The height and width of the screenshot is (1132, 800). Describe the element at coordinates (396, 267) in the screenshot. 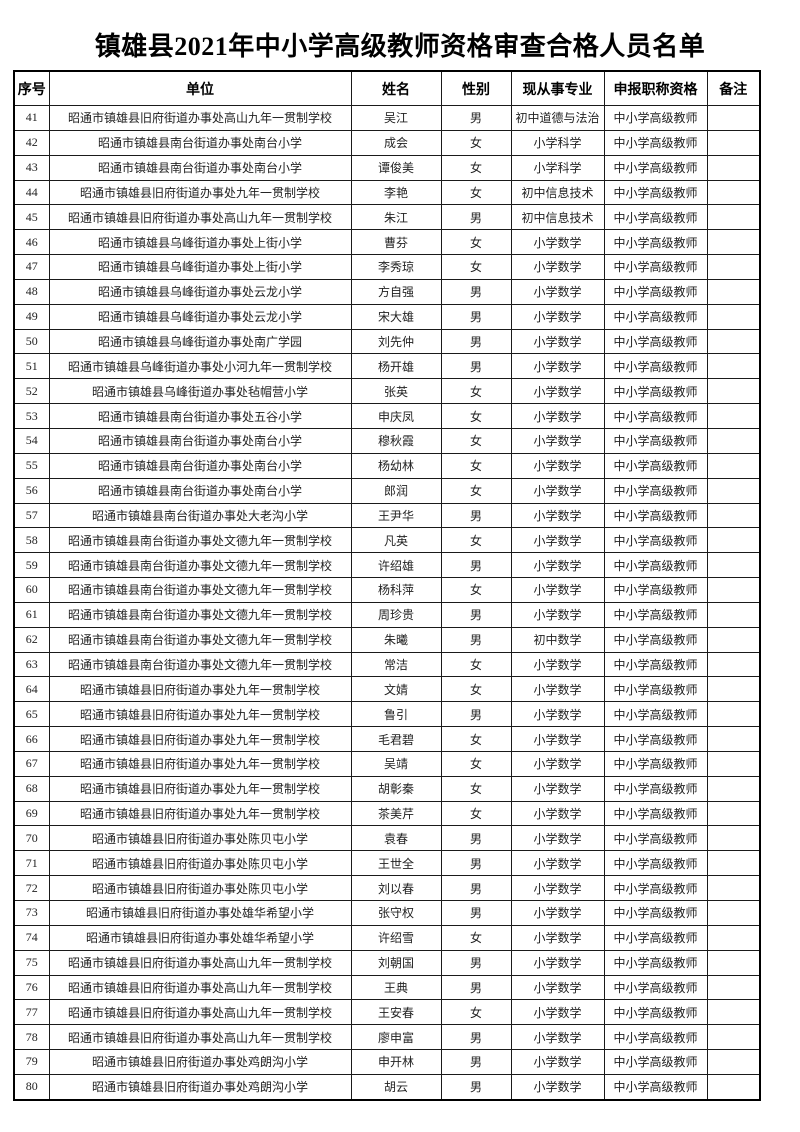

I see `cell-name: 李秀琼` at that location.